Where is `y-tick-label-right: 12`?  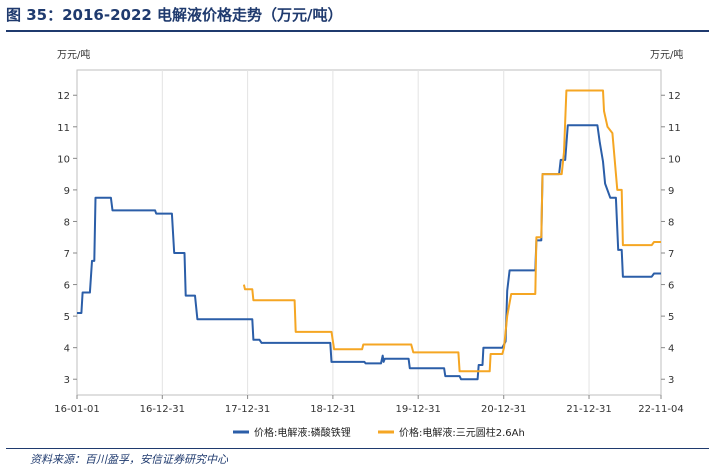 y-tick-label-right: 12 is located at coordinates (674, 96).